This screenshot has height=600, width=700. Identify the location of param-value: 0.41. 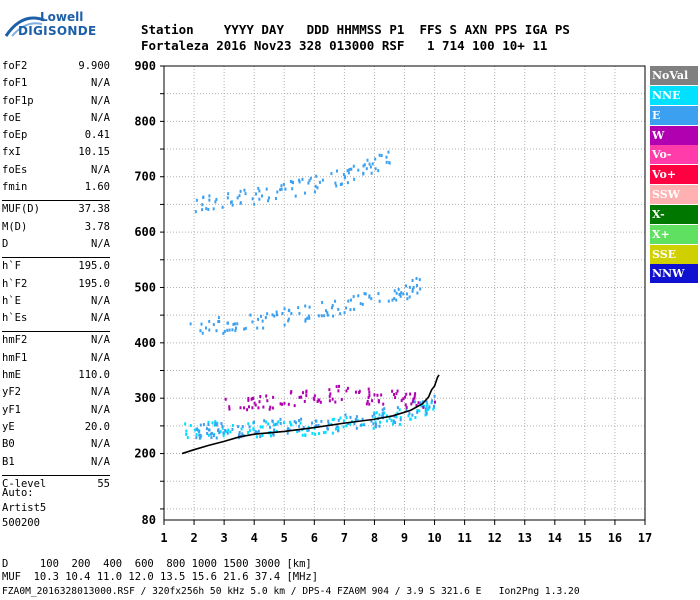
(97, 135).